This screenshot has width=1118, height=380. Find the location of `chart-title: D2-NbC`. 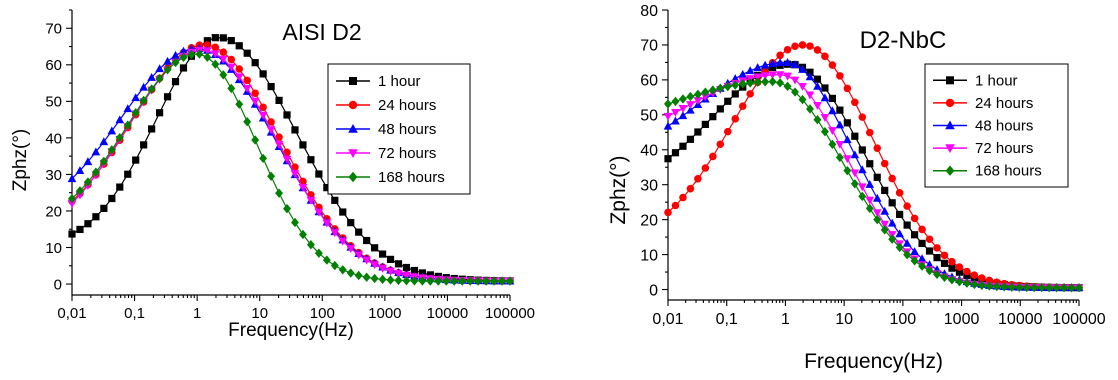

chart-title: D2-NbC is located at coordinates (903, 40).